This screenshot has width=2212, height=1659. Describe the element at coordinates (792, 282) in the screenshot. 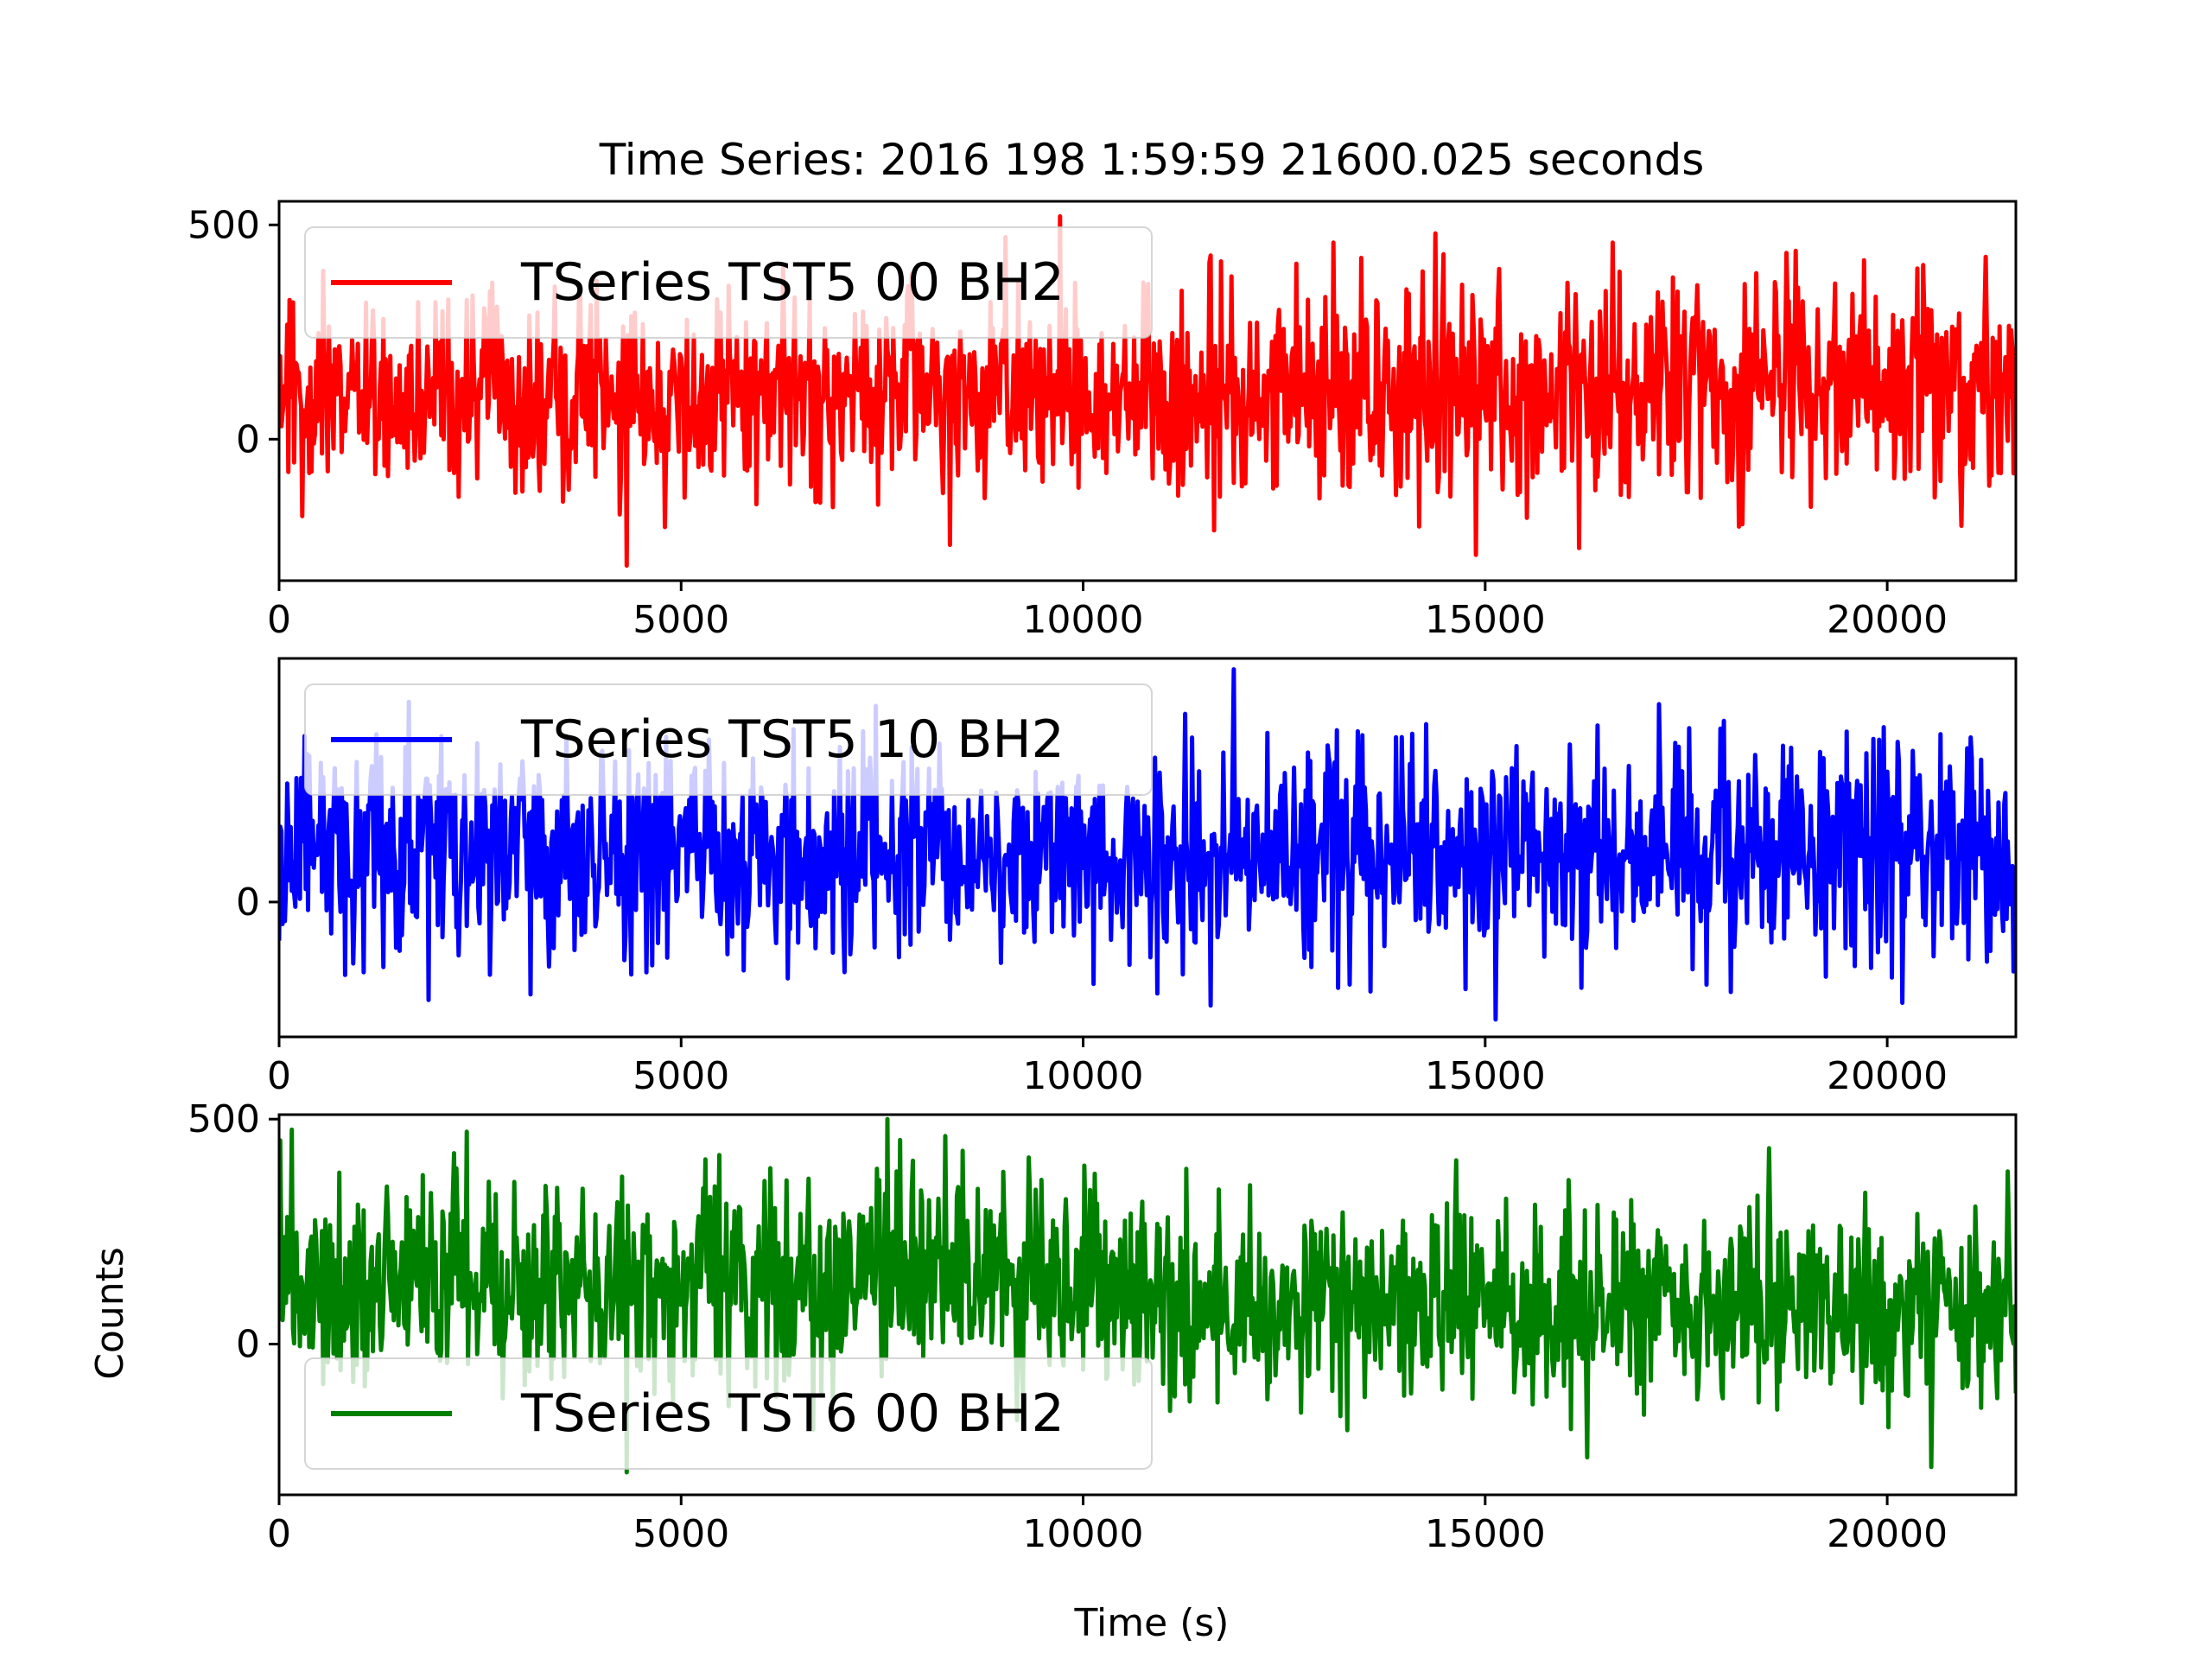

I see `legend-label: TSeries TST5 00 BH2` at that location.